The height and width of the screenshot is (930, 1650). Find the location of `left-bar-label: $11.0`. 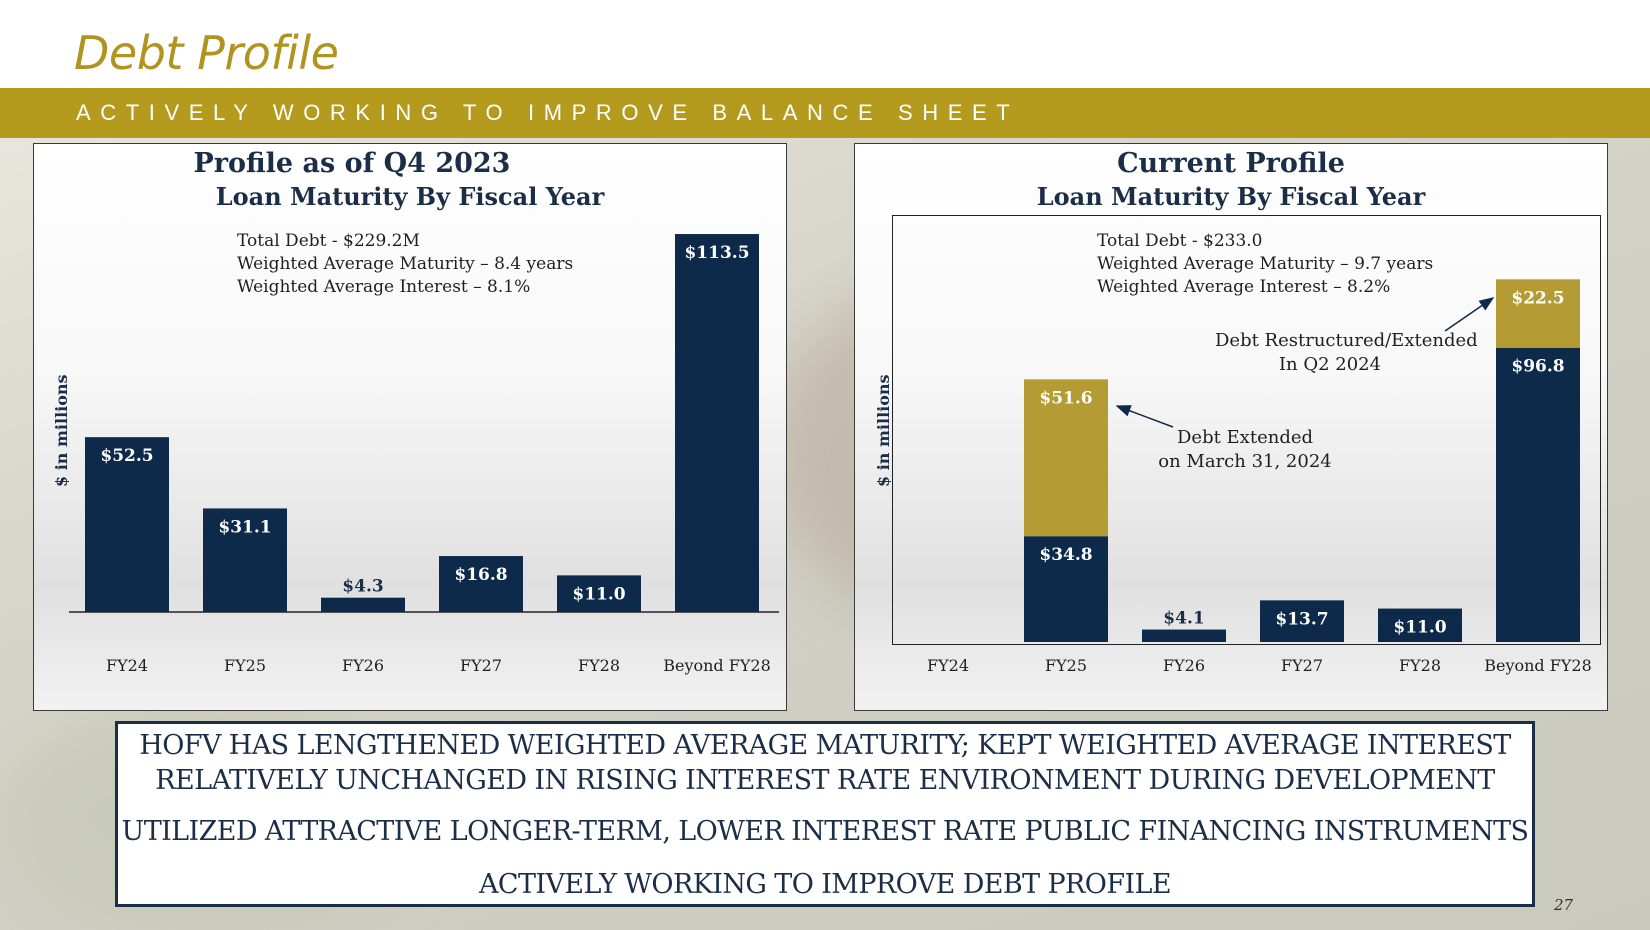

left-bar-label: $11.0 is located at coordinates (598, 594).